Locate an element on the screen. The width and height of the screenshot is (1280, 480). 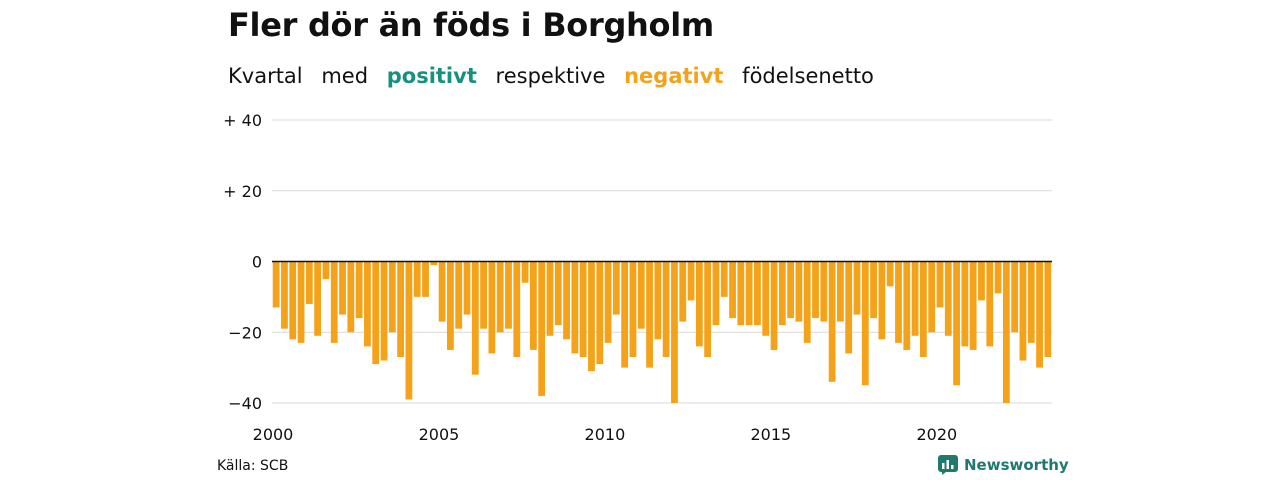
subtitle-positive: positivt is located at coordinates (431, 76).